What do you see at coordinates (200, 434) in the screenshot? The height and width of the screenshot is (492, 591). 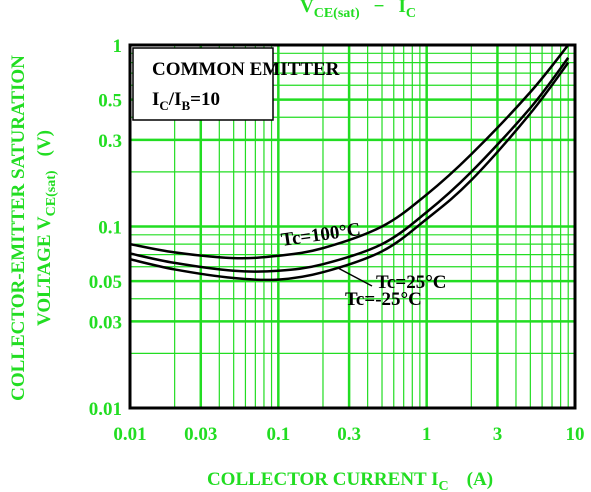 I see `x-tick-label: 0.03` at bounding box center [200, 434].